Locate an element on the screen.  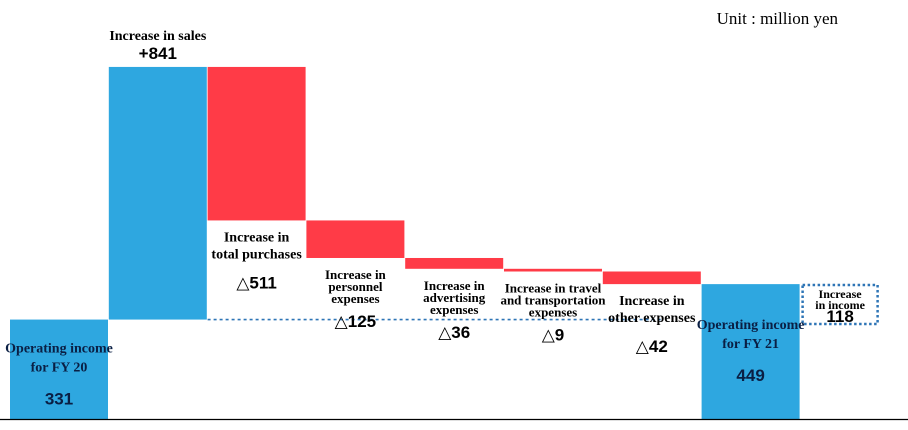
bar-step-4-decrease is located at coordinates (355, 239).